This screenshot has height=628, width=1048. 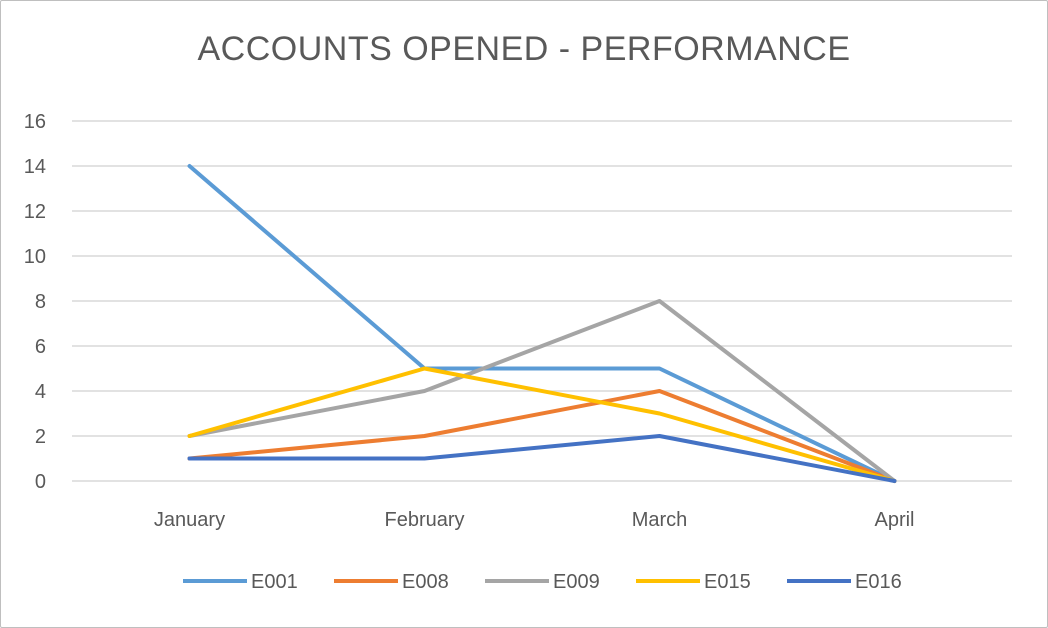 I want to click on series-line-e008, so click(x=542, y=436).